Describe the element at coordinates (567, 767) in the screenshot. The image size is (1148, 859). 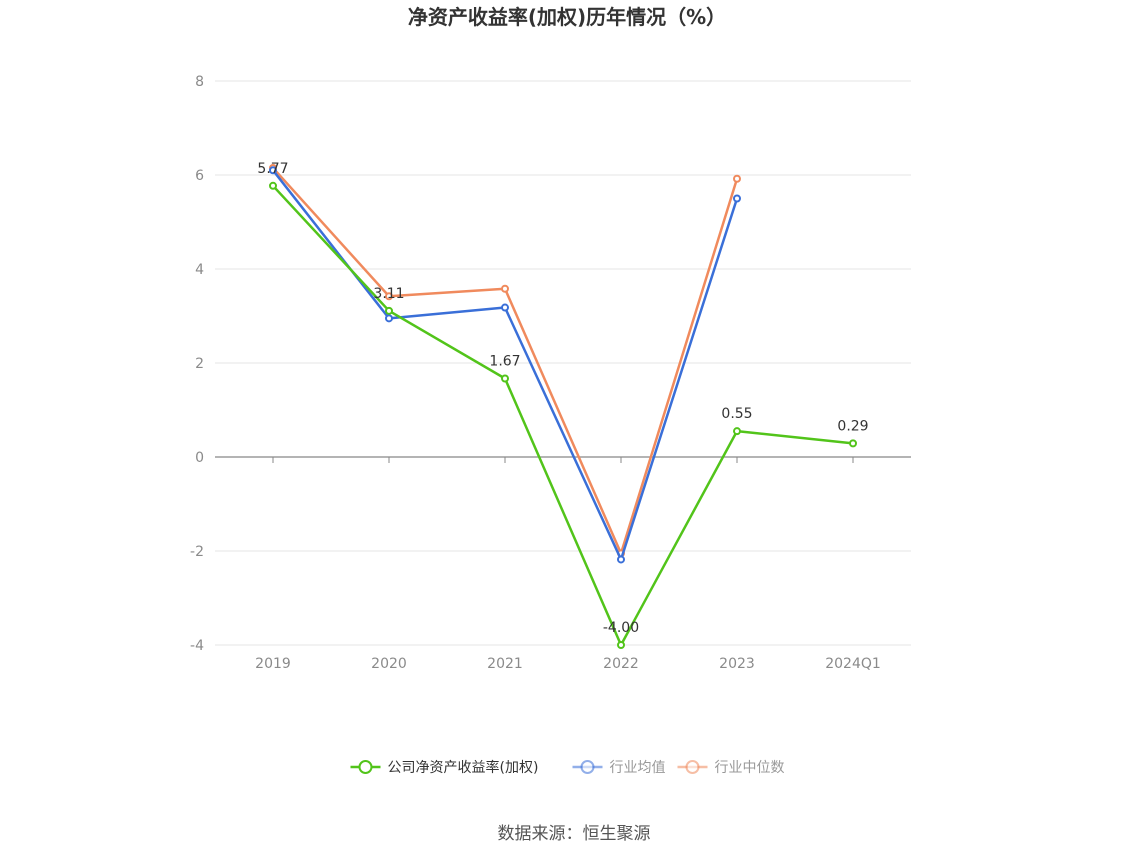
I see `legend: 公司净资产收益率(加权) 行业均值 行业中位数` at that location.